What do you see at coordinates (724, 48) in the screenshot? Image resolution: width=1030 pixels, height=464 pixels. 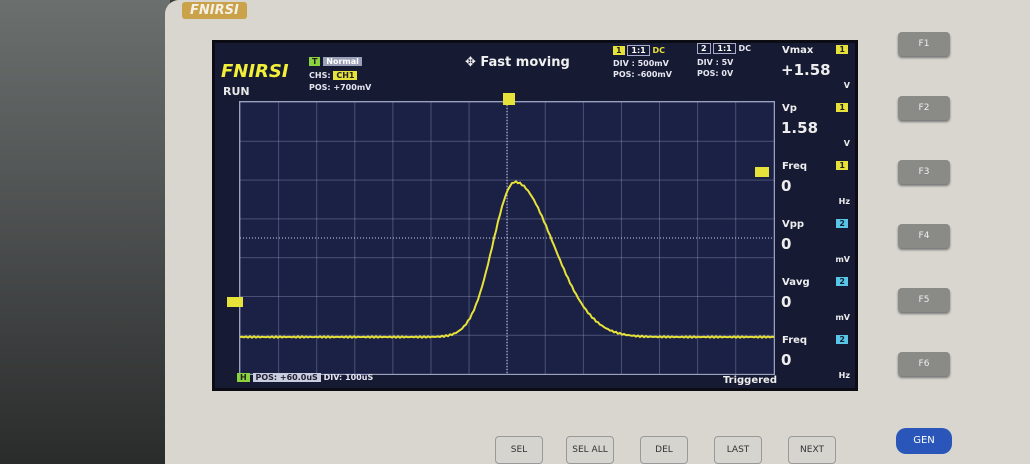 I see `ch2-probe: 1:1` at bounding box center [724, 48].